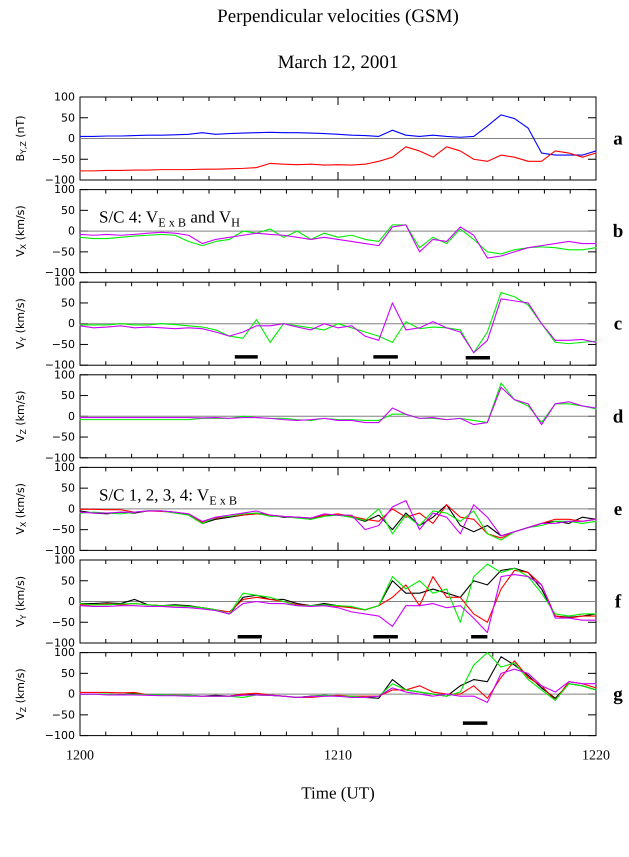  What do you see at coordinates (618, 509) in the screenshot?
I see `text: e` at bounding box center [618, 509].